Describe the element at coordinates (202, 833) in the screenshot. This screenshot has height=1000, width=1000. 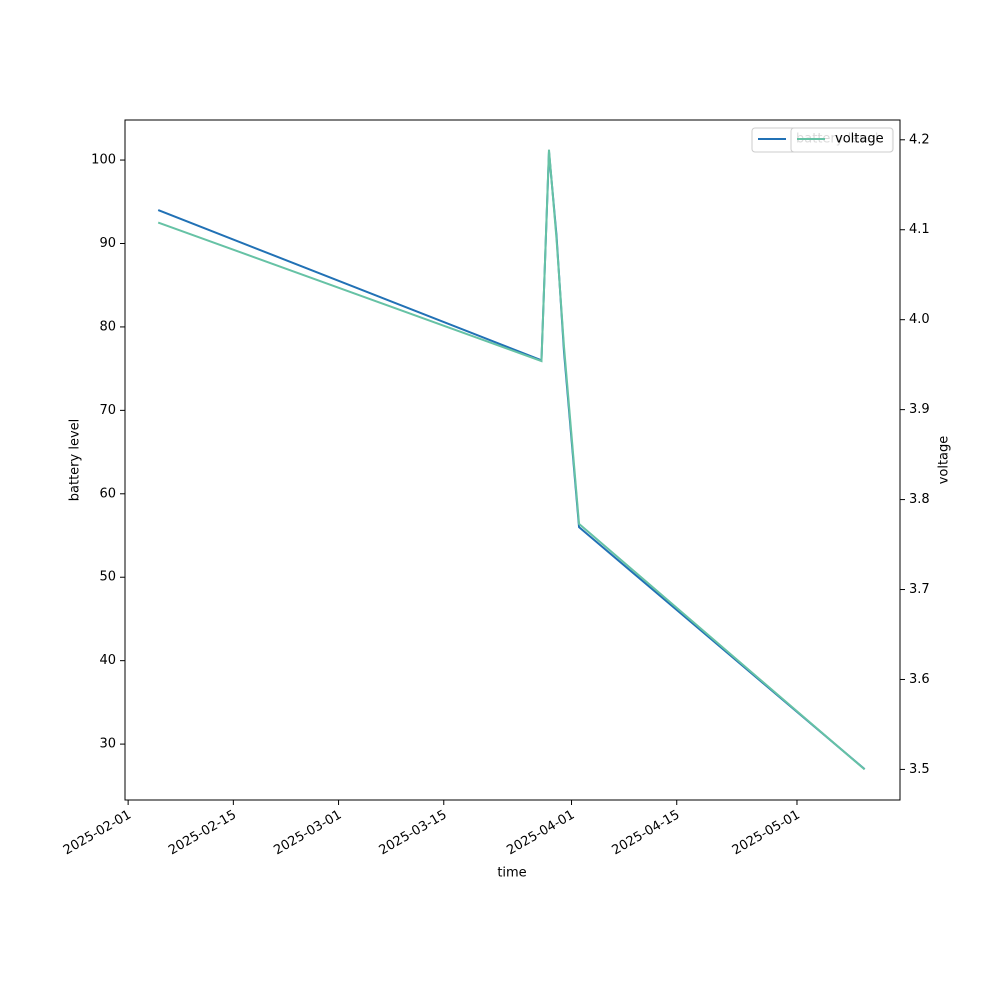
I see `x-tick-label: 2025-02-15` at that location.